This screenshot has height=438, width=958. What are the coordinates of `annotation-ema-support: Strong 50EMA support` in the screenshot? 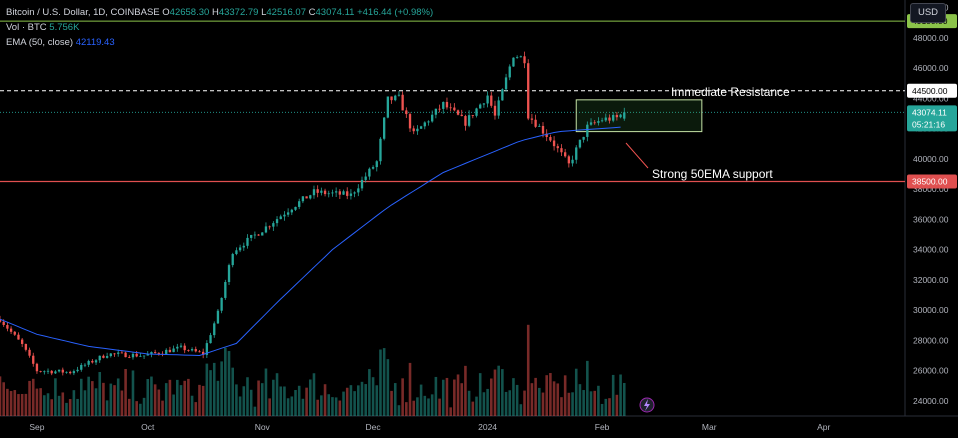 It's located at (712, 174).